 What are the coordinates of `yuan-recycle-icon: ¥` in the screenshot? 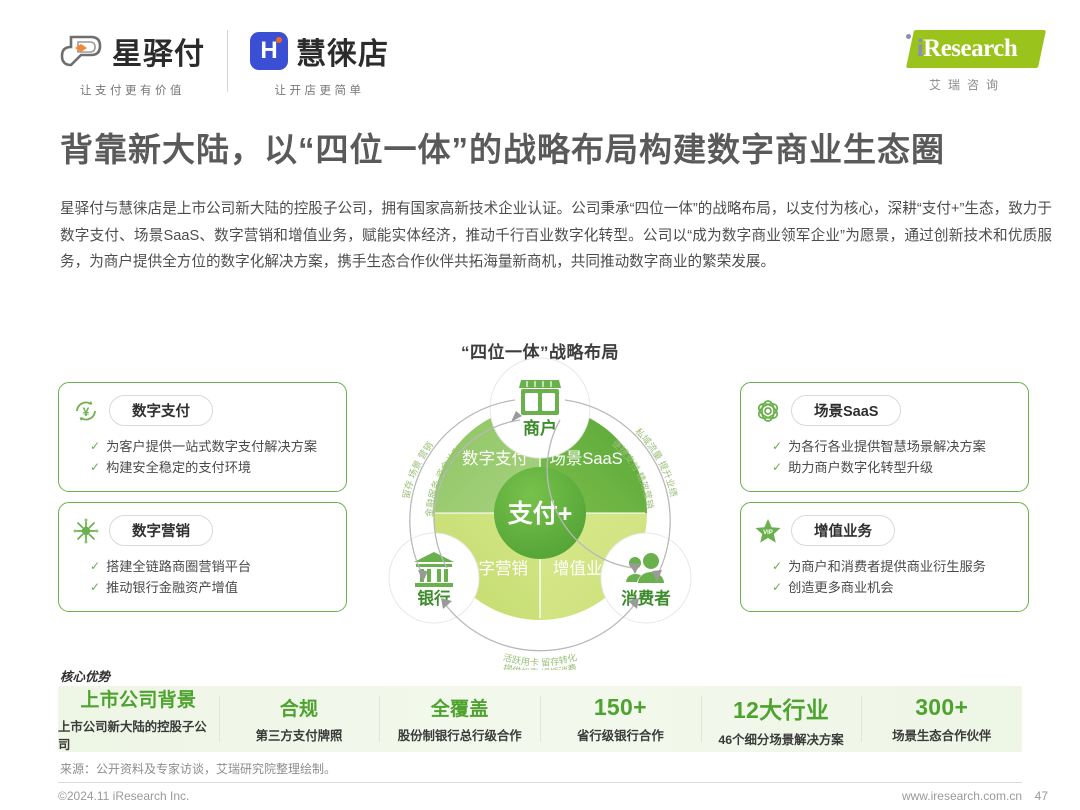 It's located at (86, 411).